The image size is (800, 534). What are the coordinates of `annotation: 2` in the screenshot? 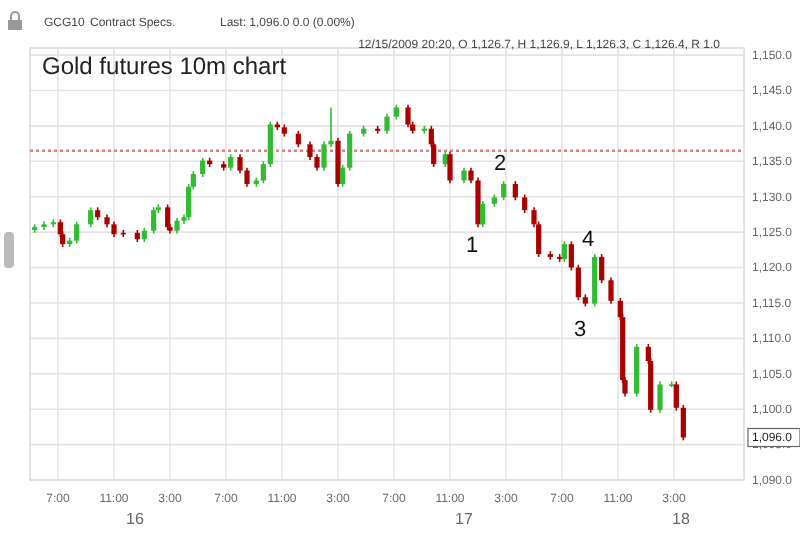 It's located at (500, 163).